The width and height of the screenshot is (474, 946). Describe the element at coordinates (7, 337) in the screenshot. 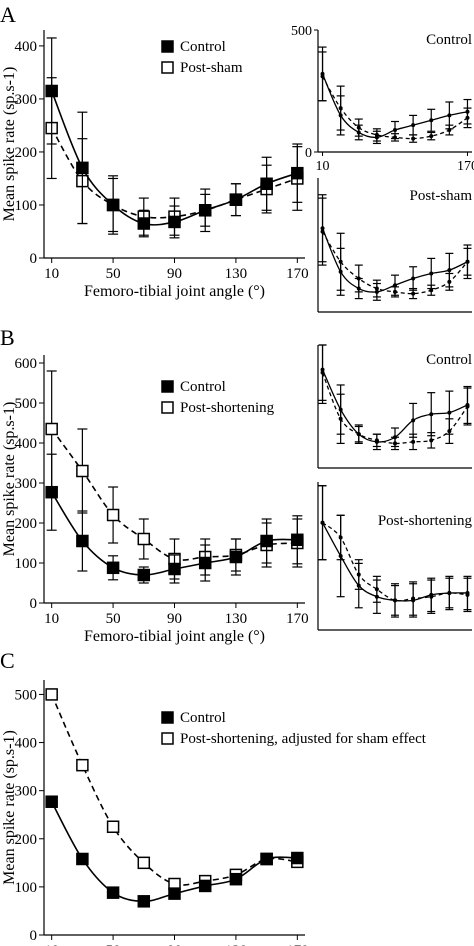

I see `panel-letter: B` at that location.